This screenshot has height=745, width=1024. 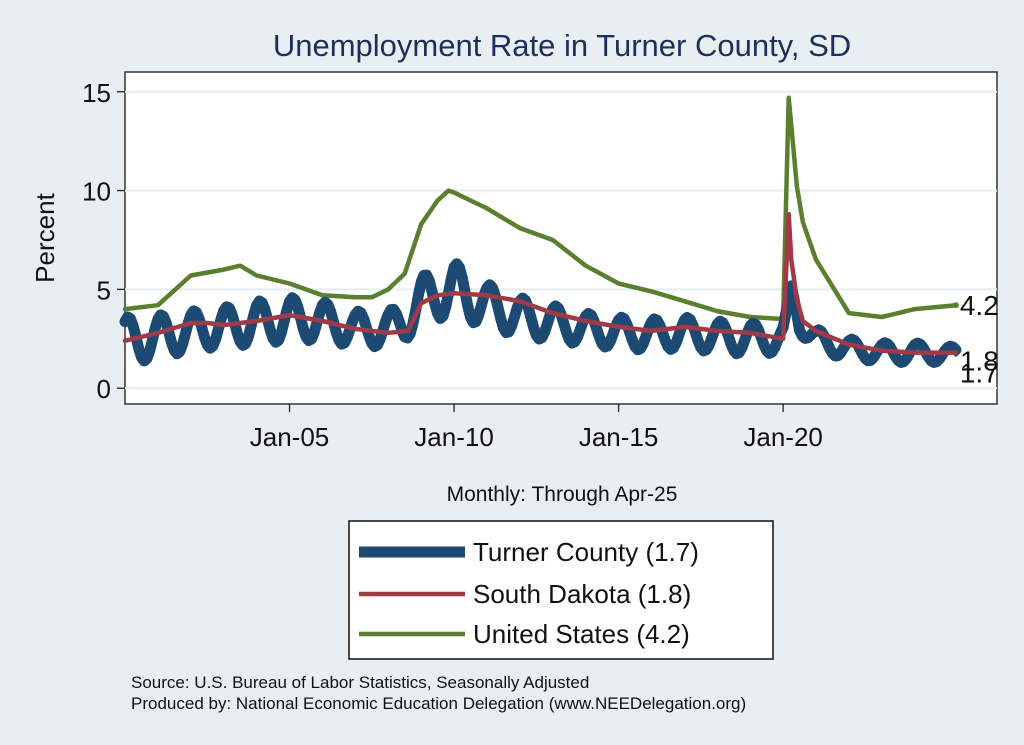 I want to click on end-label-turner-county: 1.7, so click(x=979, y=373).